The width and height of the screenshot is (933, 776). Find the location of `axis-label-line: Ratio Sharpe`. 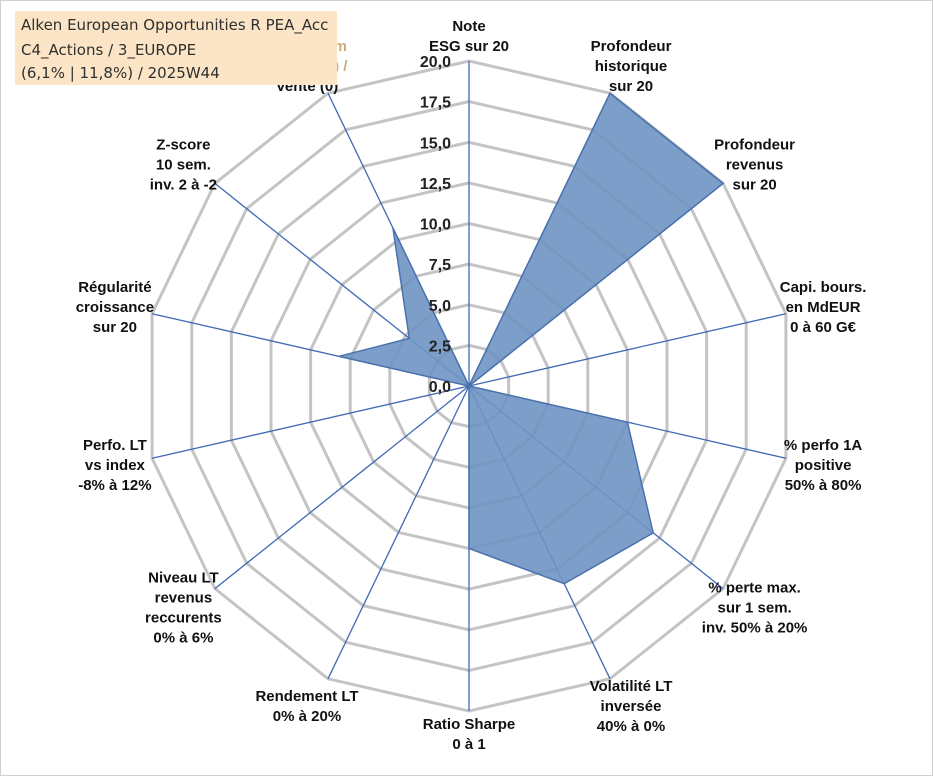

axis-label-line: Ratio Sharpe is located at coordinates (469, 724).